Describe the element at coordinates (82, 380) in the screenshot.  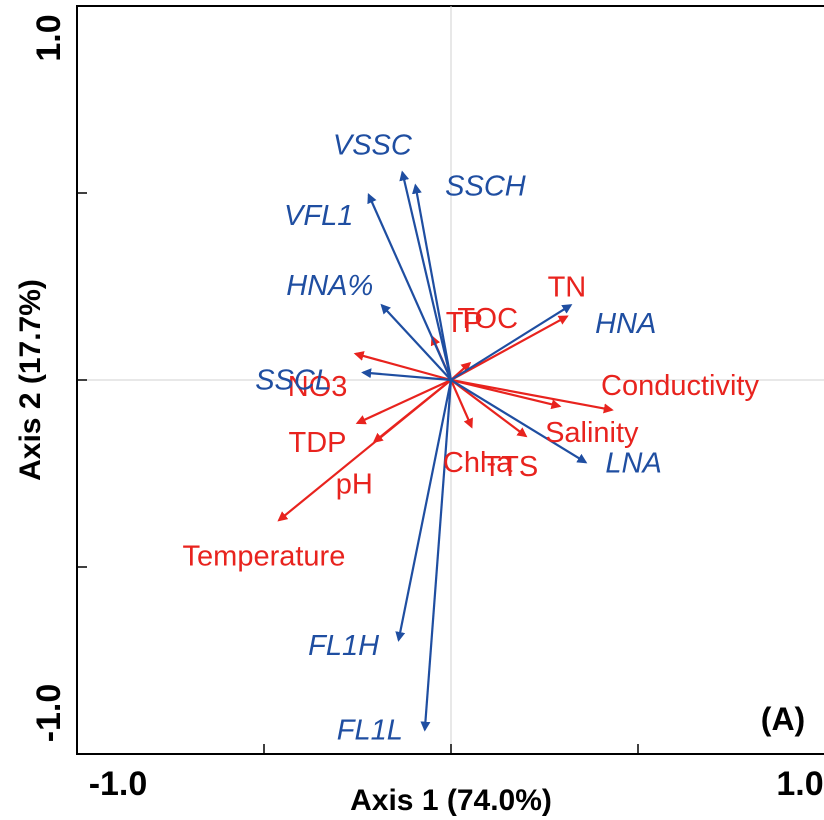
I see `y-ticks` at that location.